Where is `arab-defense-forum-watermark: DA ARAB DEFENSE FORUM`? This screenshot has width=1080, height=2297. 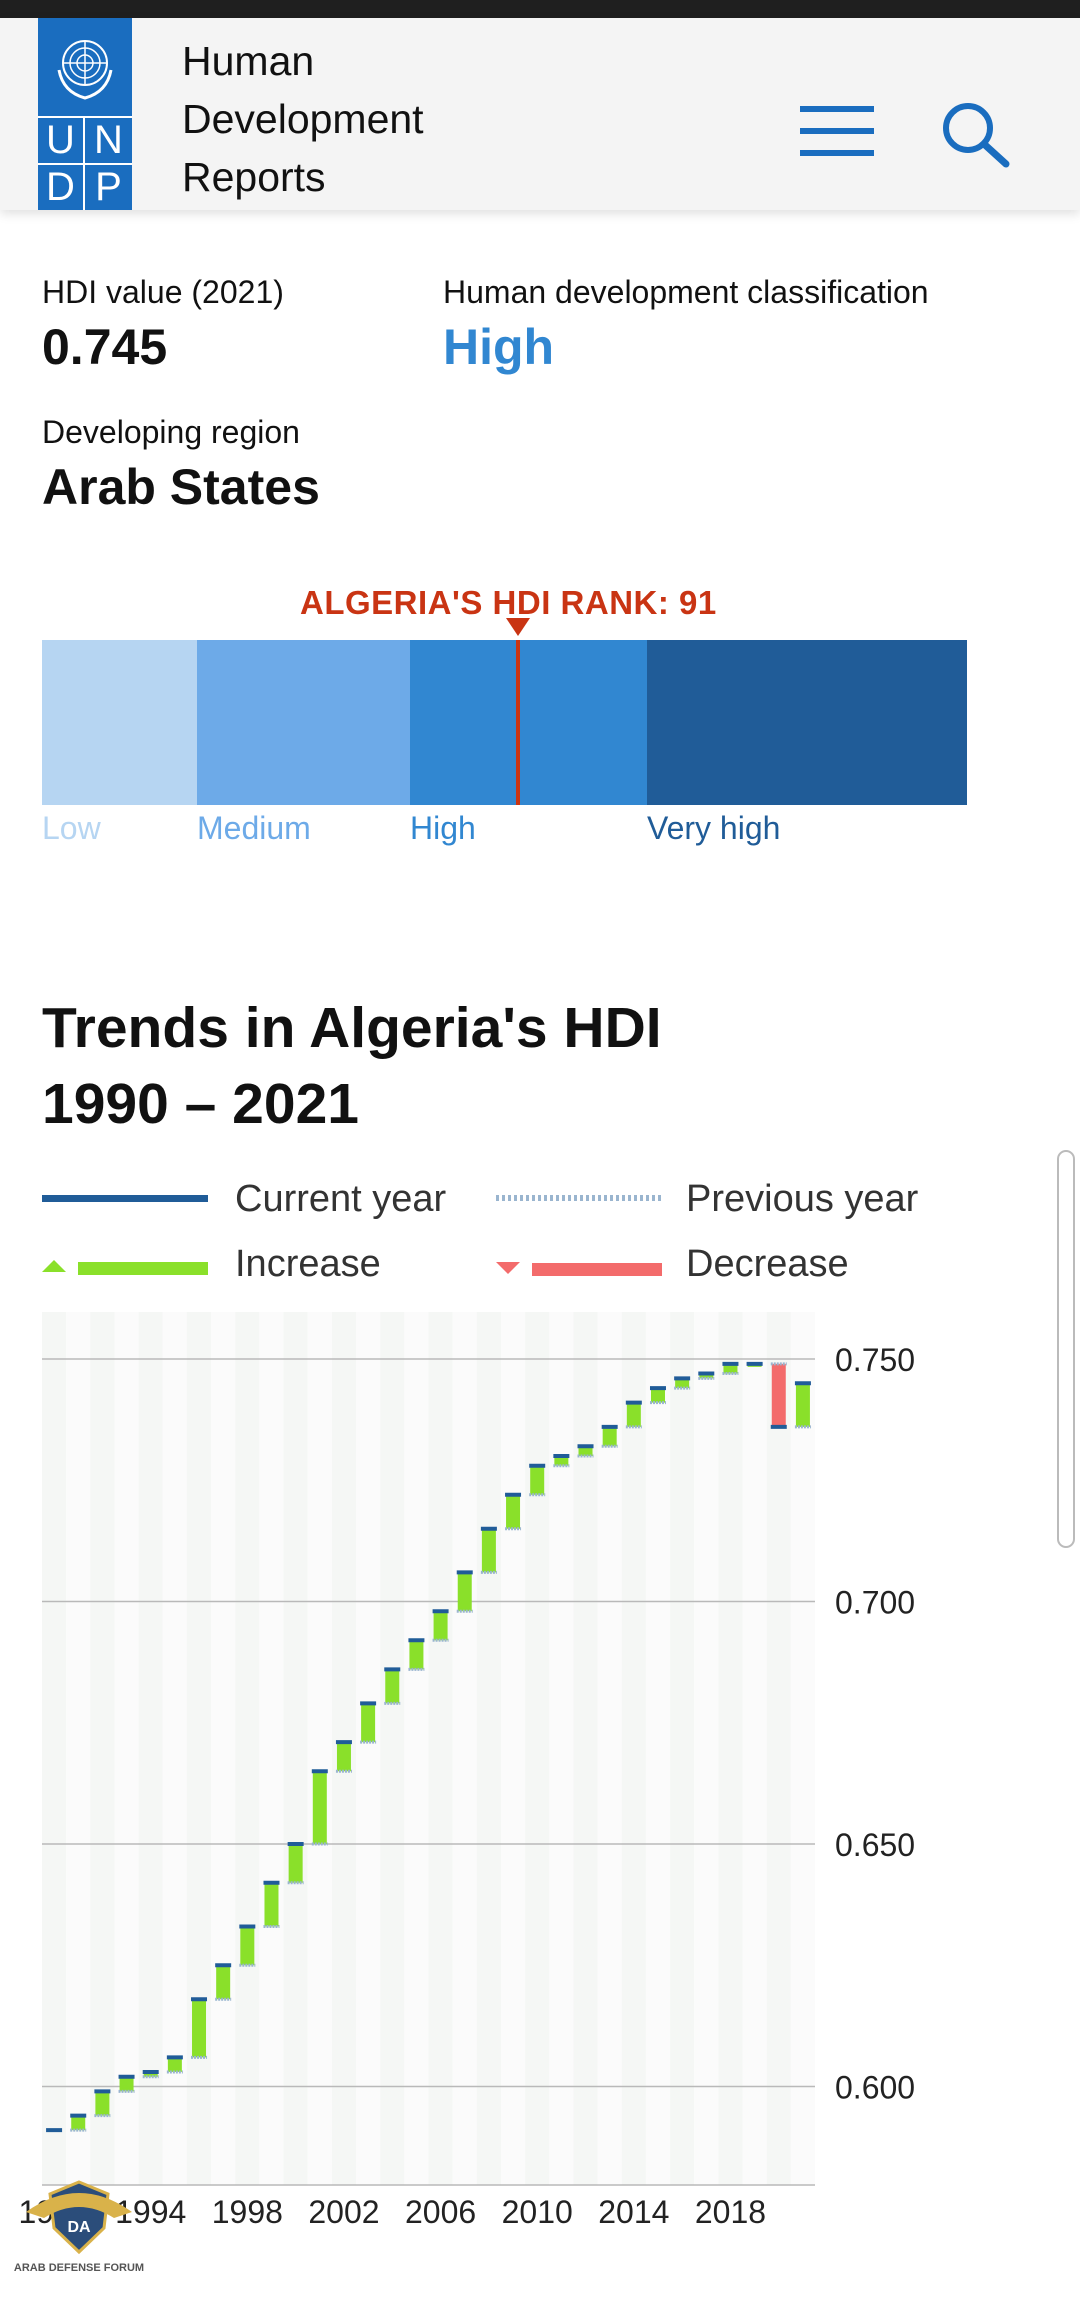
arab-defense-forum-watermark: DA ARAB DEFENSE FORUM is located at coordinates (79, 2237).